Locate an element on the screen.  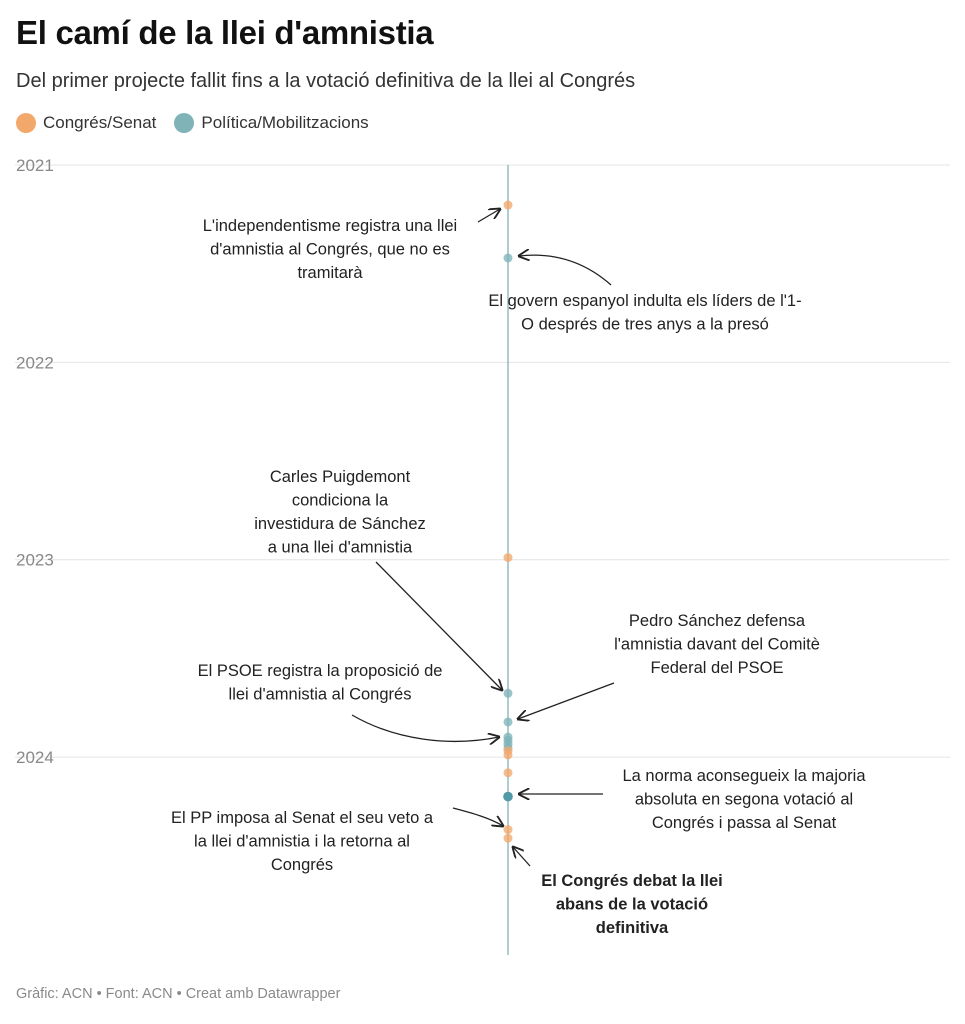
annotation-line: La norma aconsegueix la majoria is located at coordinates (744, 776).